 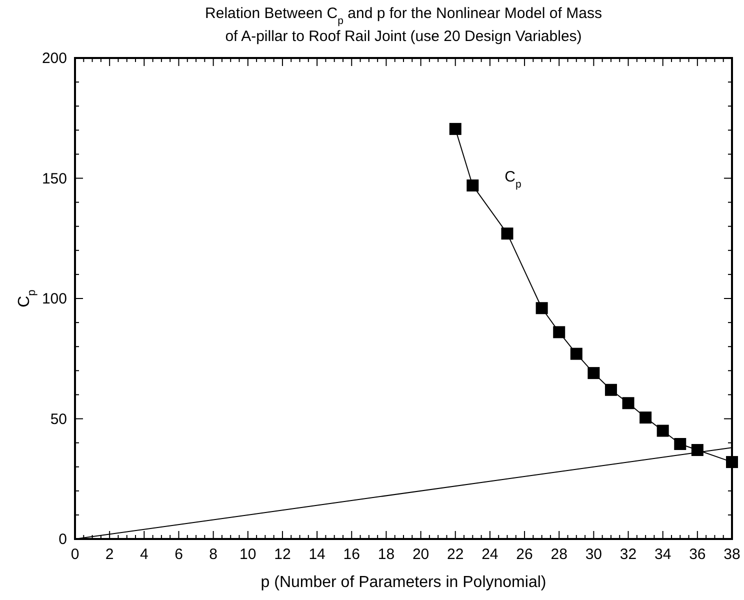 What do you see at coordinates (213, 554) in the screenshot?
I see `x-tick-label: 8` at bounding box center [213, 554].